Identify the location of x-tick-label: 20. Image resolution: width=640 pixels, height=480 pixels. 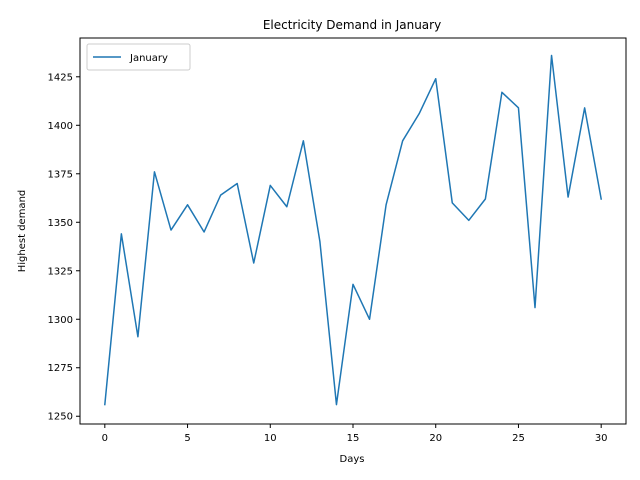
(435, 438).